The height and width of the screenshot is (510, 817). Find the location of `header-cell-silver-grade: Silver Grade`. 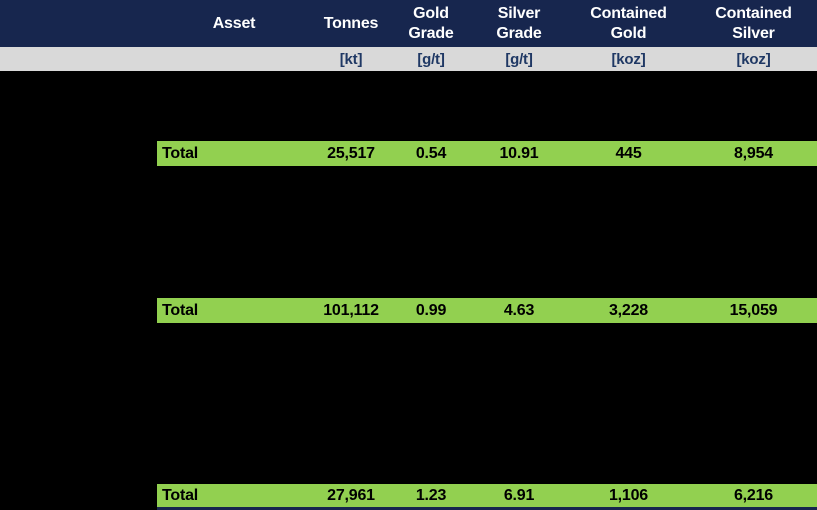

header-cell-silver-grade: Silver Grade is located at coordinates (519, 23).